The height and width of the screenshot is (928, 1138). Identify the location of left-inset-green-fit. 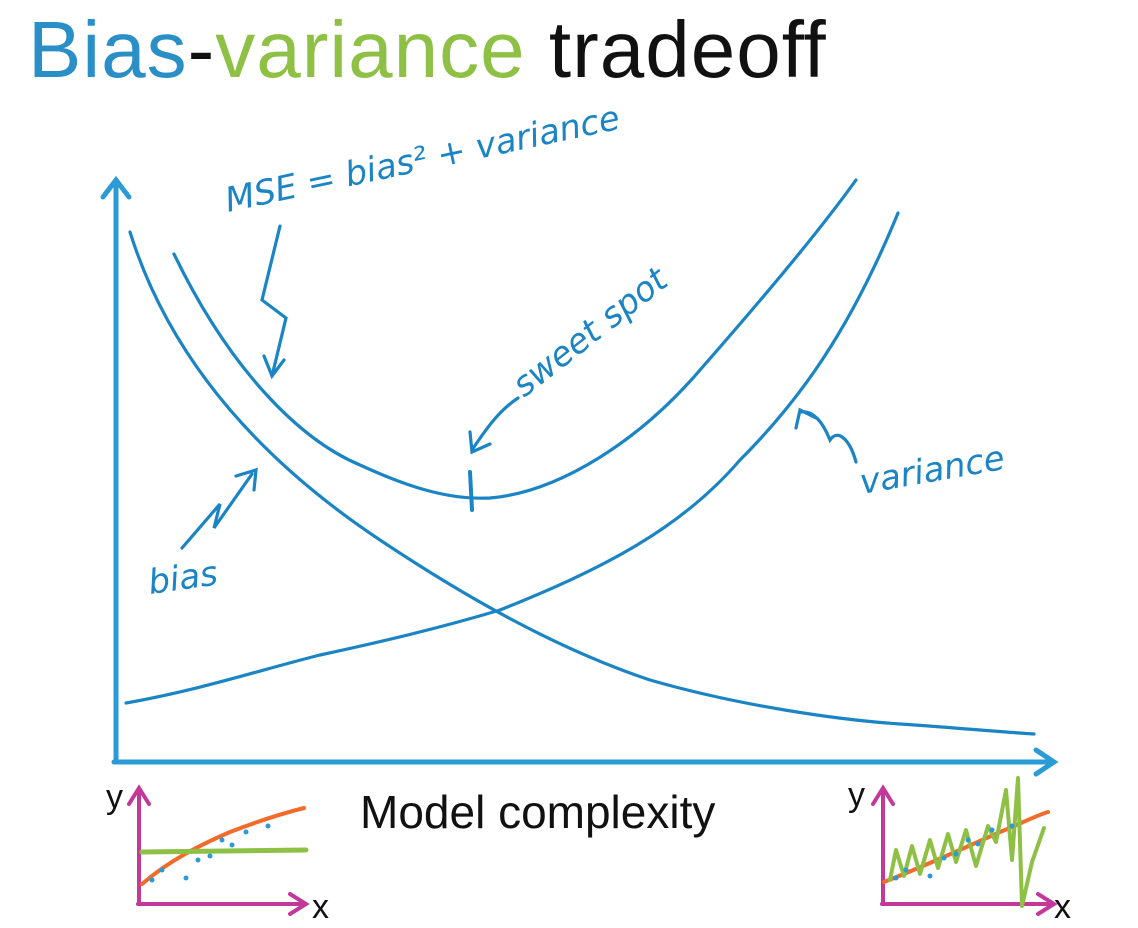
(224, 851).